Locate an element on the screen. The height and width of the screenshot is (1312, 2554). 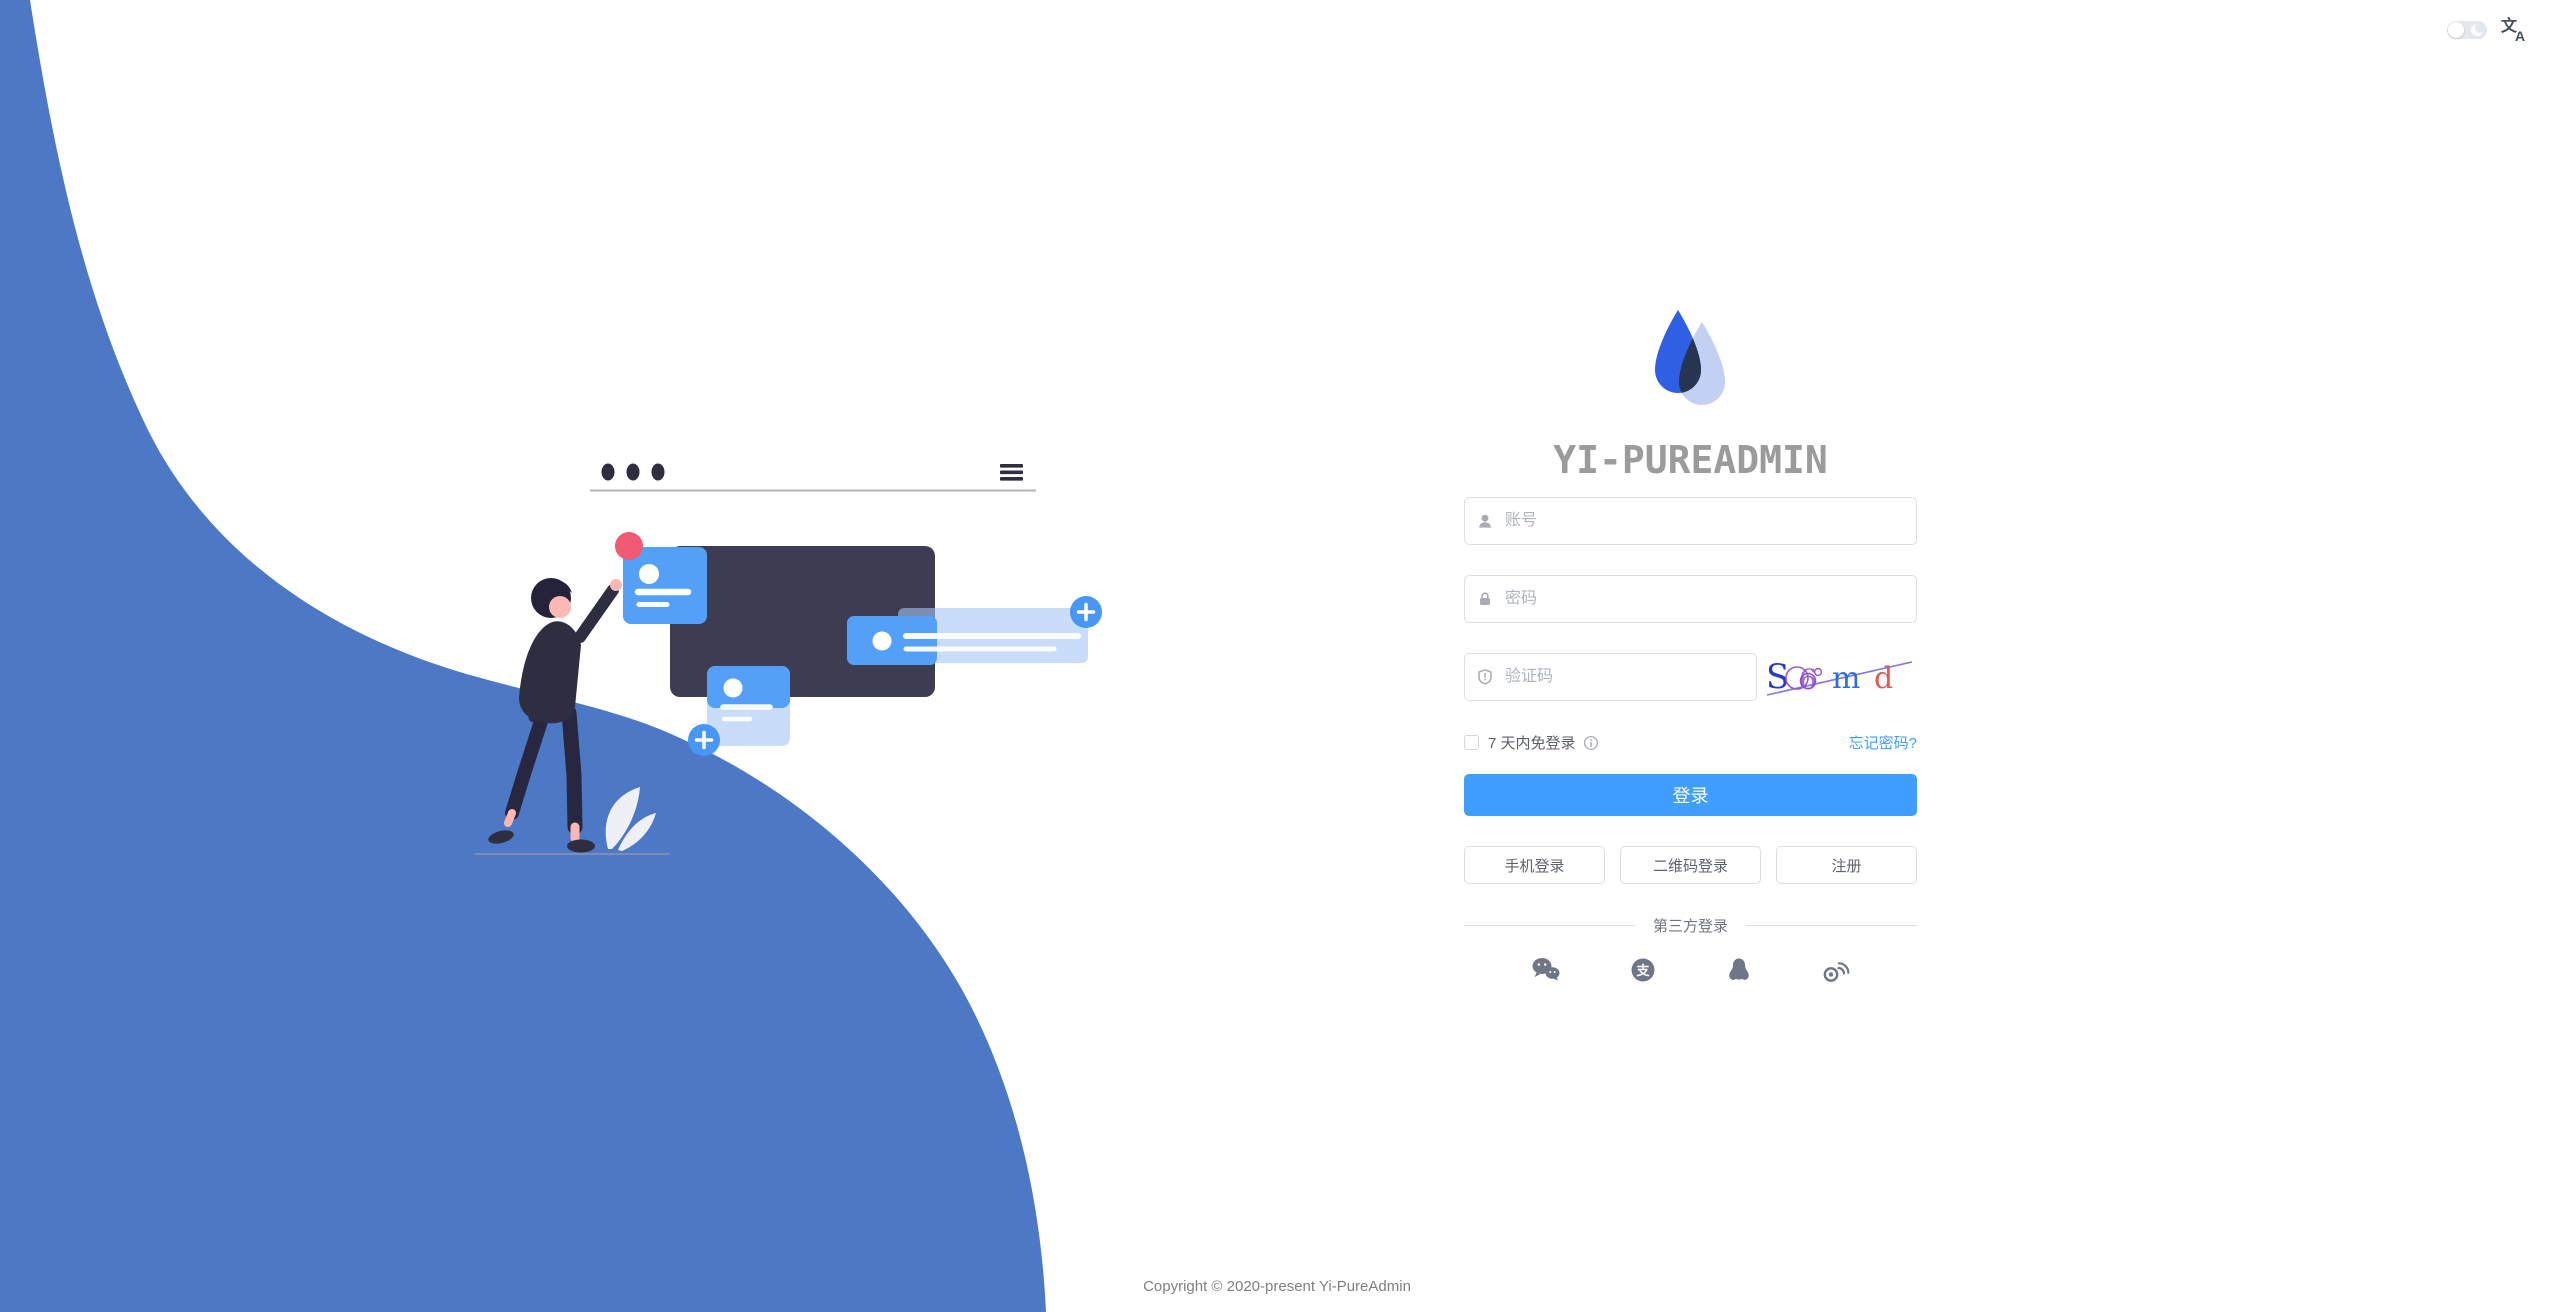
captcha-image: S 6 m d is located at coordinates (1840, 676).